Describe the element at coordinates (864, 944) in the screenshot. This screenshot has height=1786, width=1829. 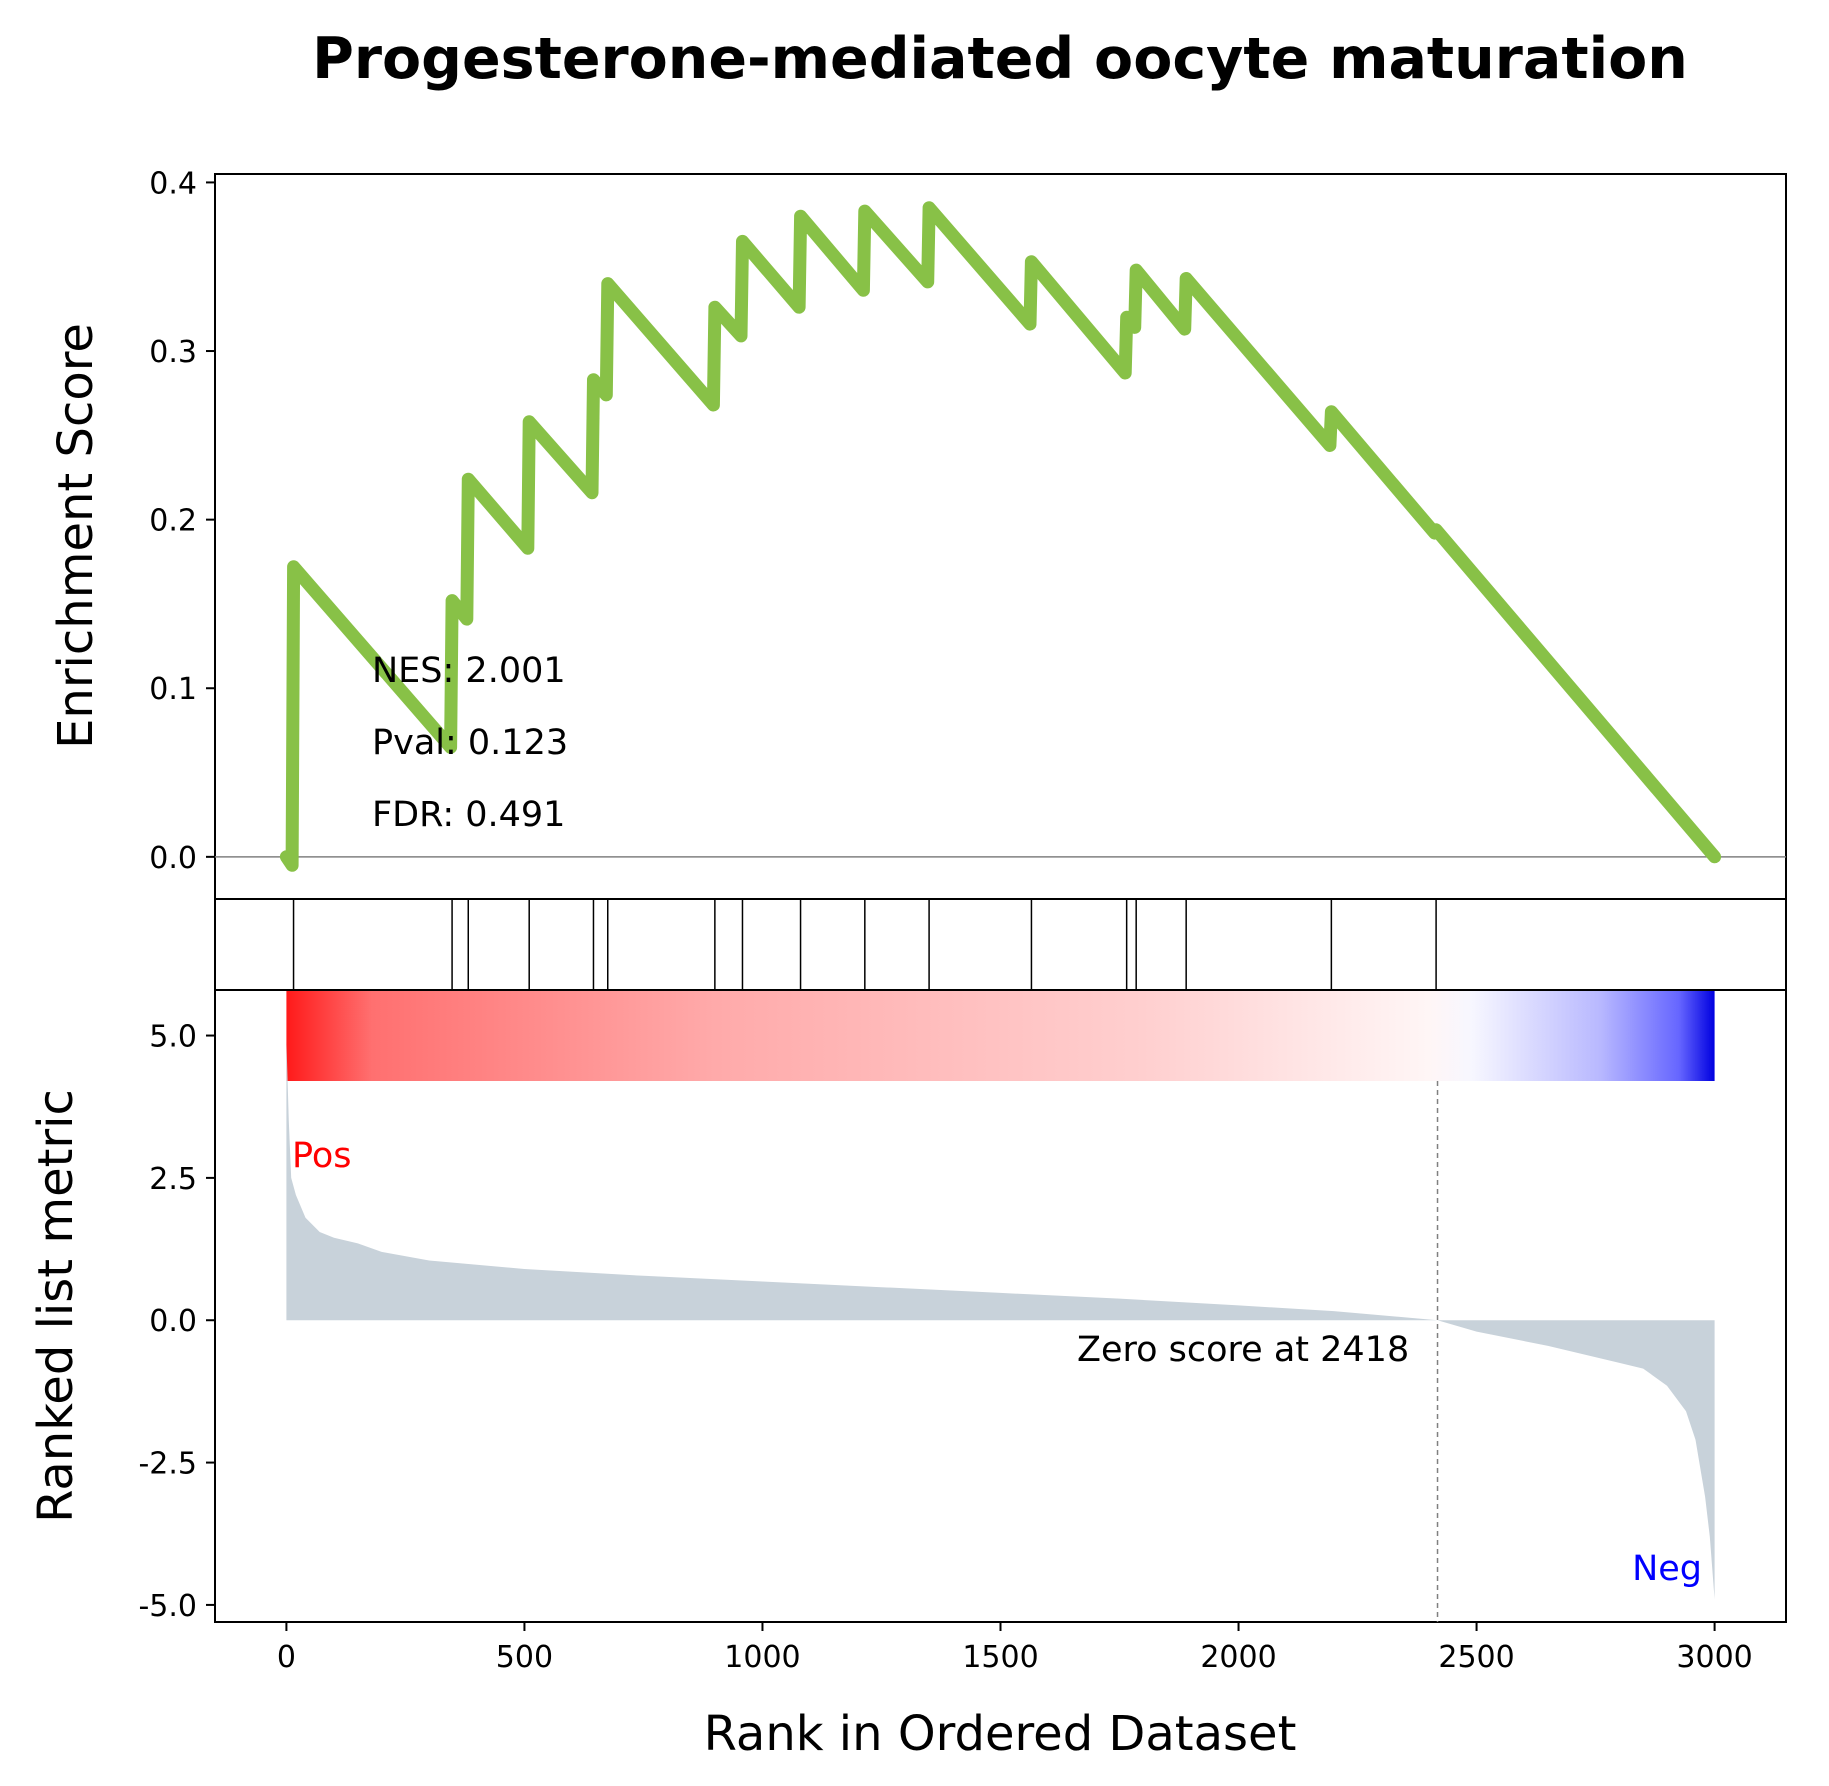
I see `hits-layer` at that location.